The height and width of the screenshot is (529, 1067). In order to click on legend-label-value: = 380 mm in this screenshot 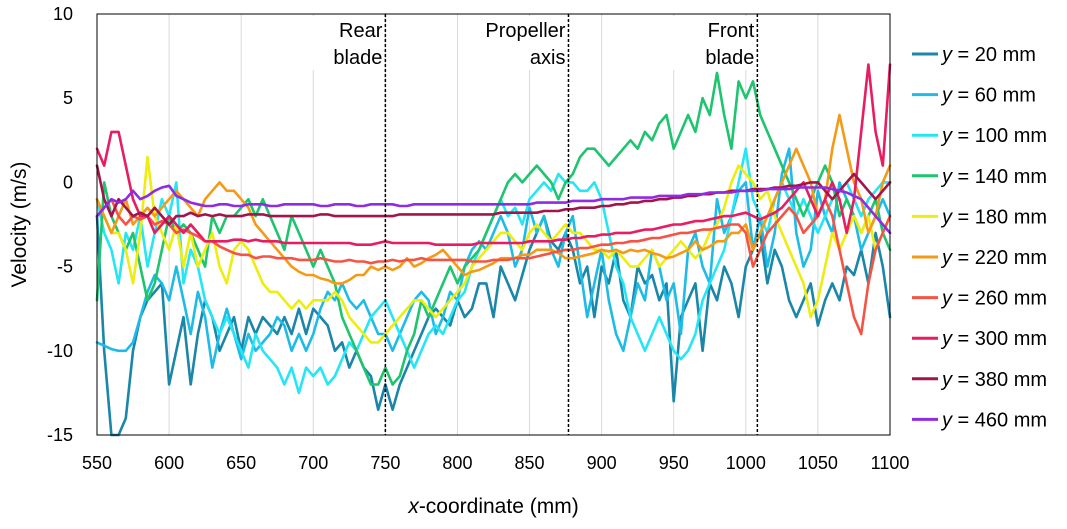, I will do `click(999, 380)`.